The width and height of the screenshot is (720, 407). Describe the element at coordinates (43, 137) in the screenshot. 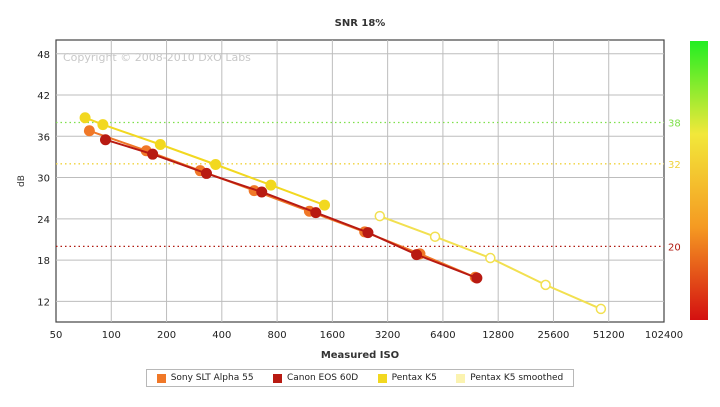

I see `y-tick-label: 36` at that location.